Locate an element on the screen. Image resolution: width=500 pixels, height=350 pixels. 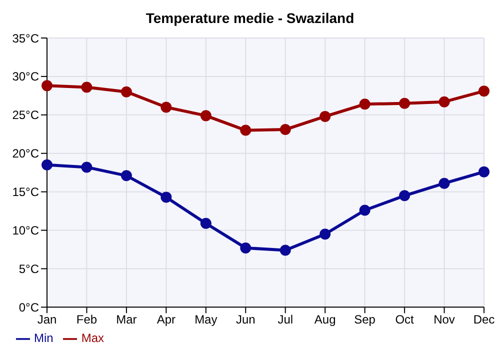
legend-label: Min is located at coordinates (44, 338).